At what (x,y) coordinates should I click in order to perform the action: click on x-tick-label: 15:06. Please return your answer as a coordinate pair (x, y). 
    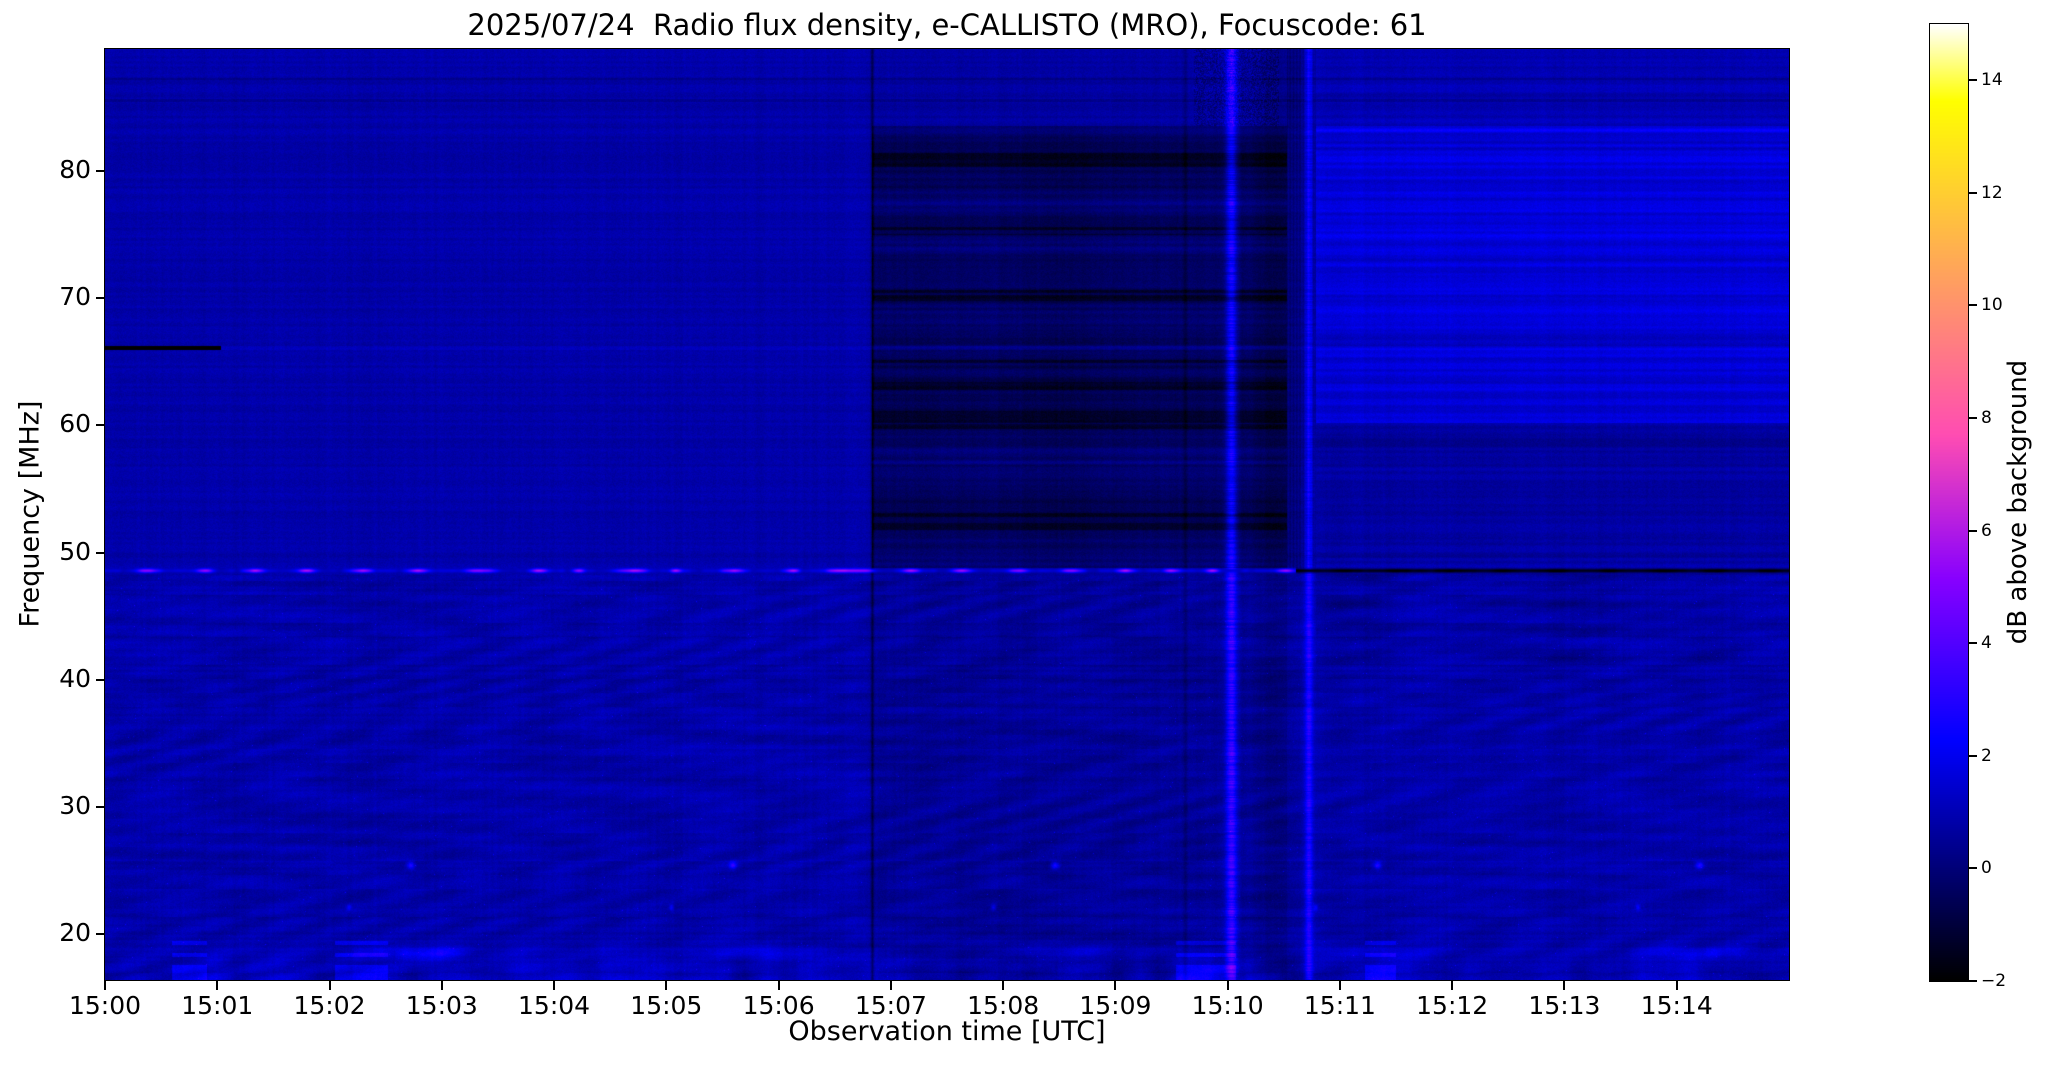
    Looking at the image, I should click on (778, 1005).